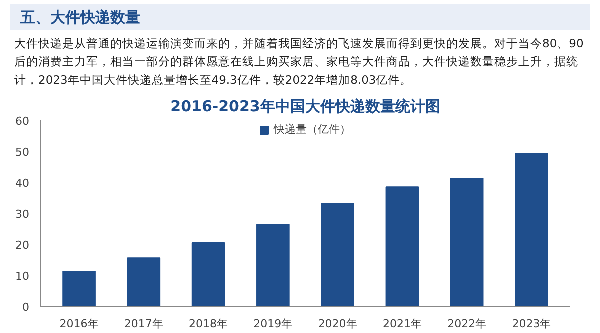 The height and width of the screenshot is (333, 600). What do you see at coordinates (208, 324) in the screenshot?
I see `x-tick-label: 2018年` at bounding box center [208, 324].